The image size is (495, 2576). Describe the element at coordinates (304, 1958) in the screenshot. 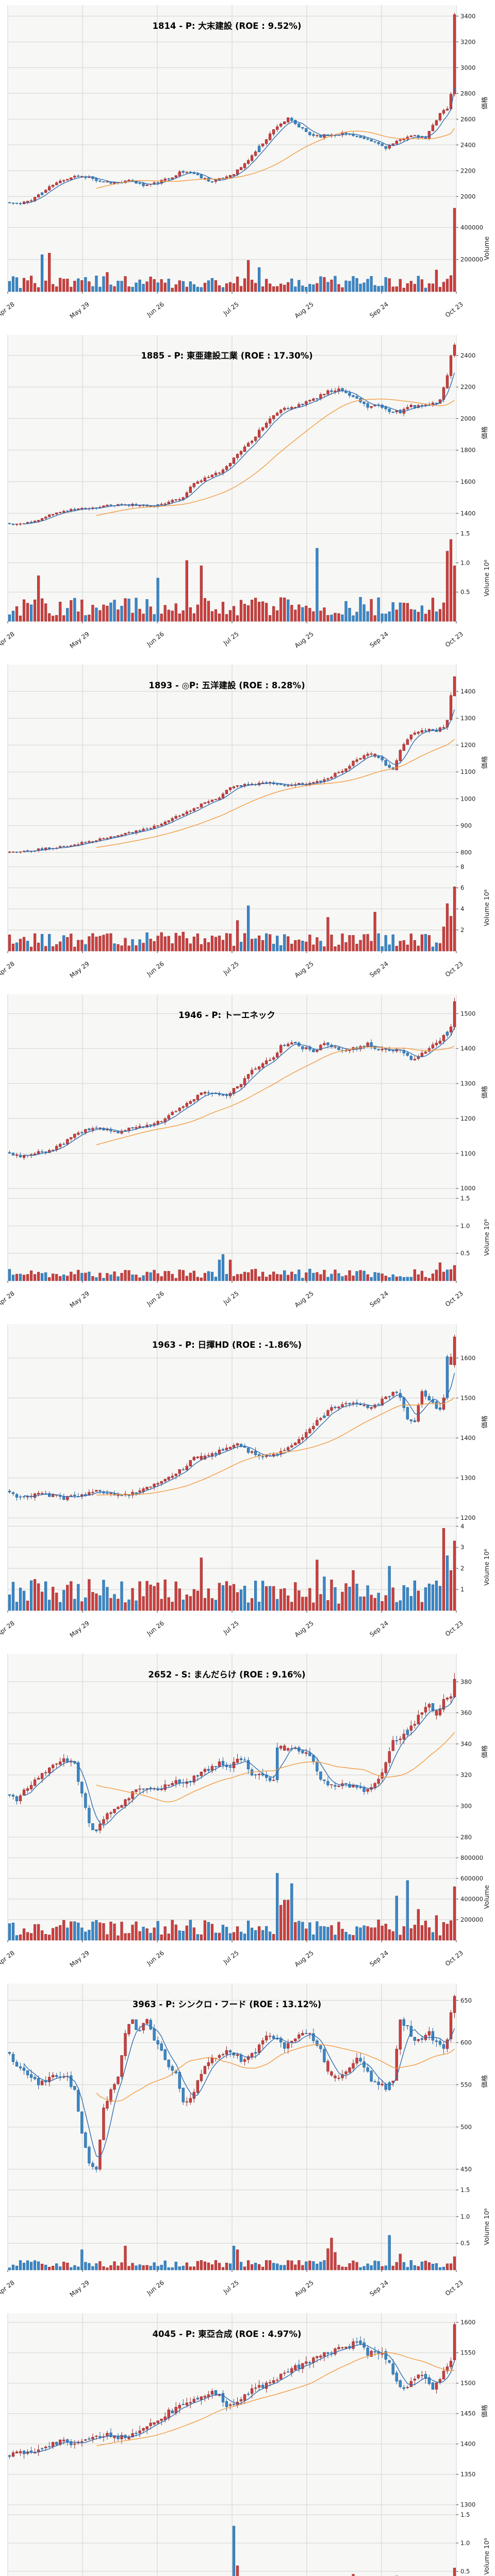

I see `x-tick-label: Aug 25` at that location.